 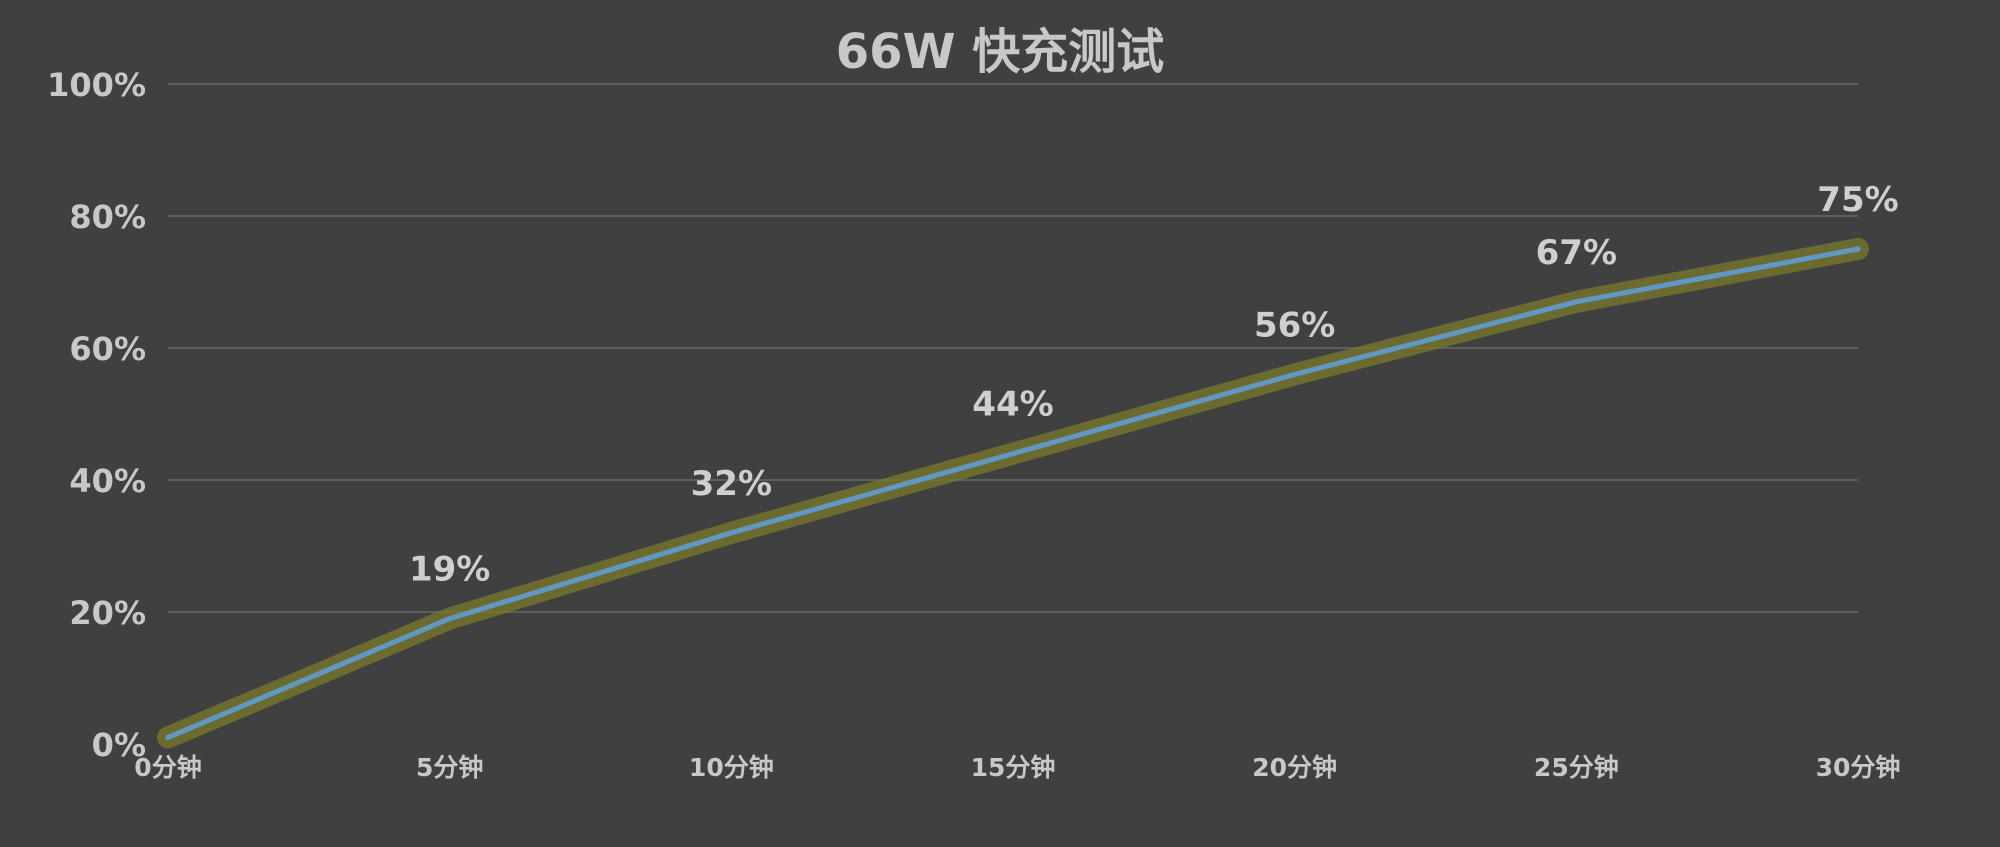 I want to click on data-label: 44%, so click(x=1012, y=405).